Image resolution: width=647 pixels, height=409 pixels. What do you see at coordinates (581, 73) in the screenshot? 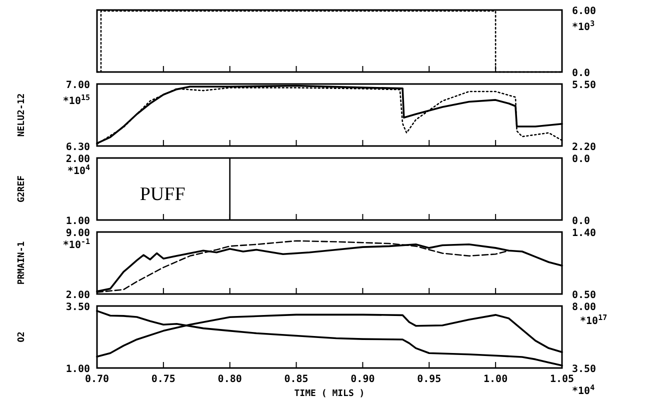
I see `y2-tick-label: 0.0` at bounding box center [581, 73].